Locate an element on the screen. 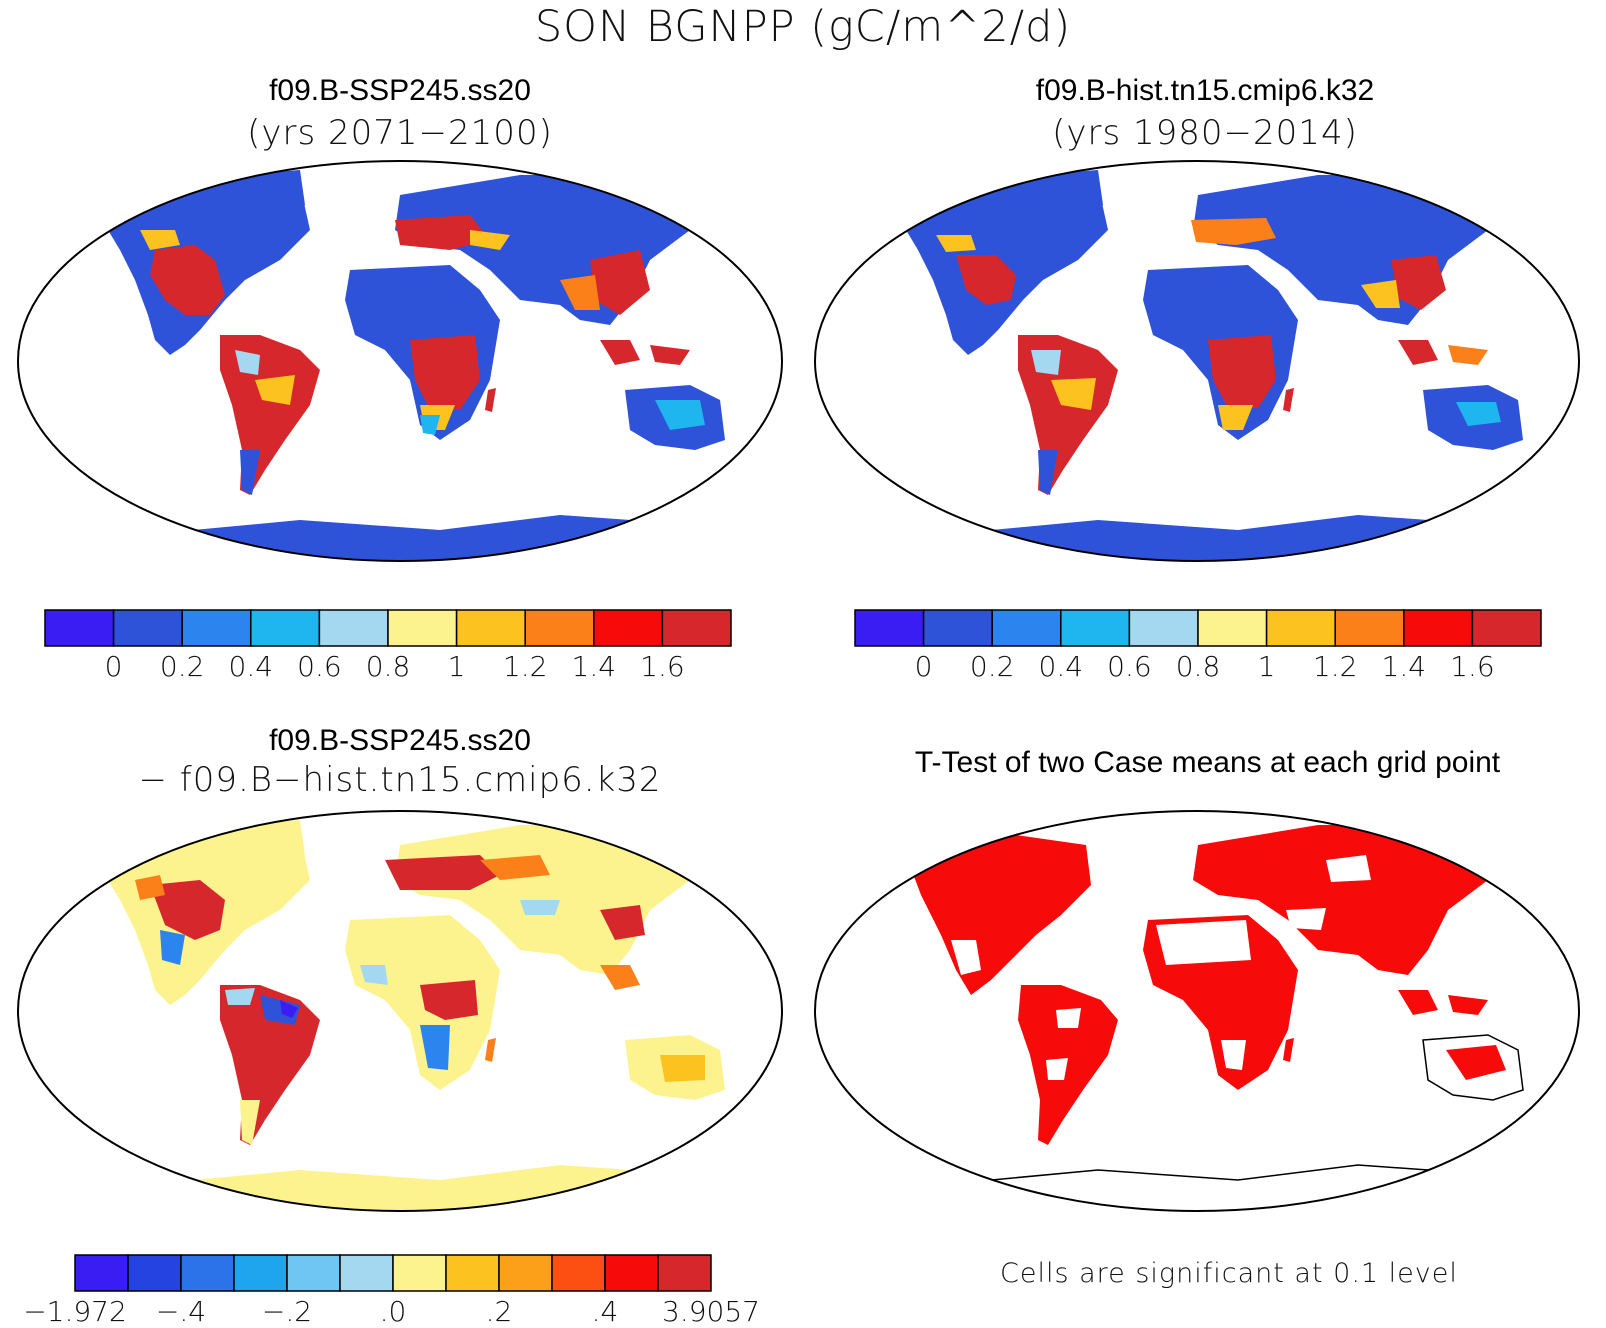  panel-title-top-right: f09.B-hist.tn15.cmip6.k32 is located at coordinates (1205, 90).